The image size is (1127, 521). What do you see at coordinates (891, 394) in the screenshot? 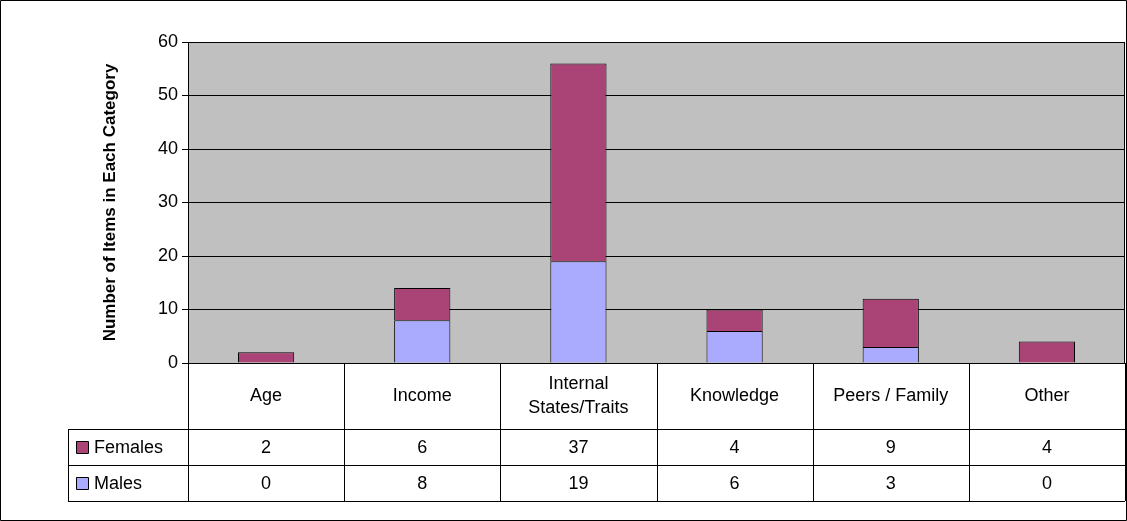
I see `x-tick-label: Peers / Family` at bounding box center [891, 394].